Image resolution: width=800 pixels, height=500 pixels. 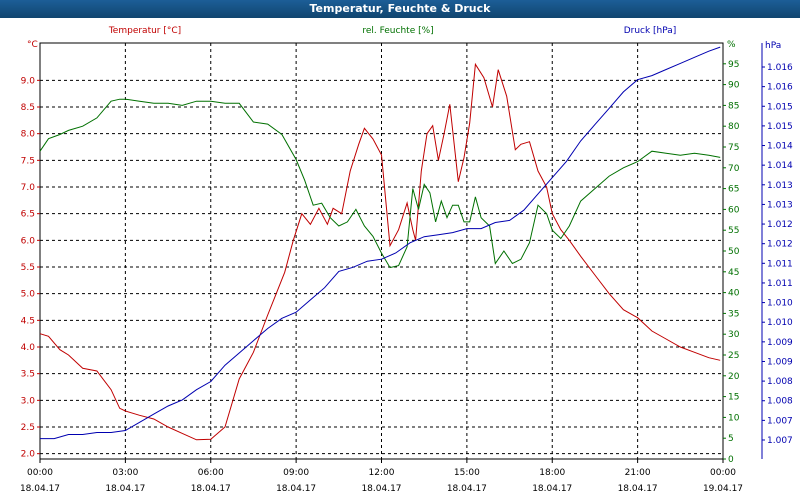 I want to click on humidity-tick-label: 90, so click(x=734, y=86).